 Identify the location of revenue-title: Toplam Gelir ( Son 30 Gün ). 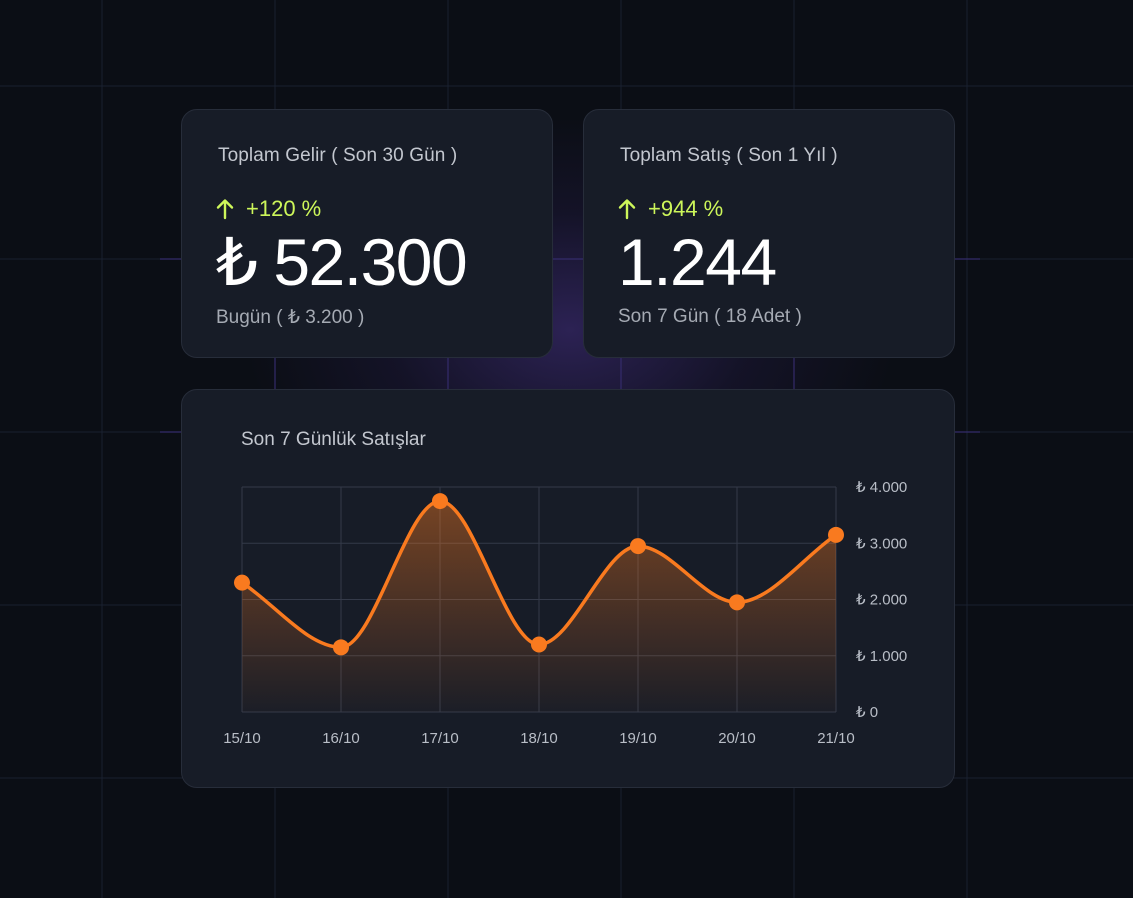
(338, 155).